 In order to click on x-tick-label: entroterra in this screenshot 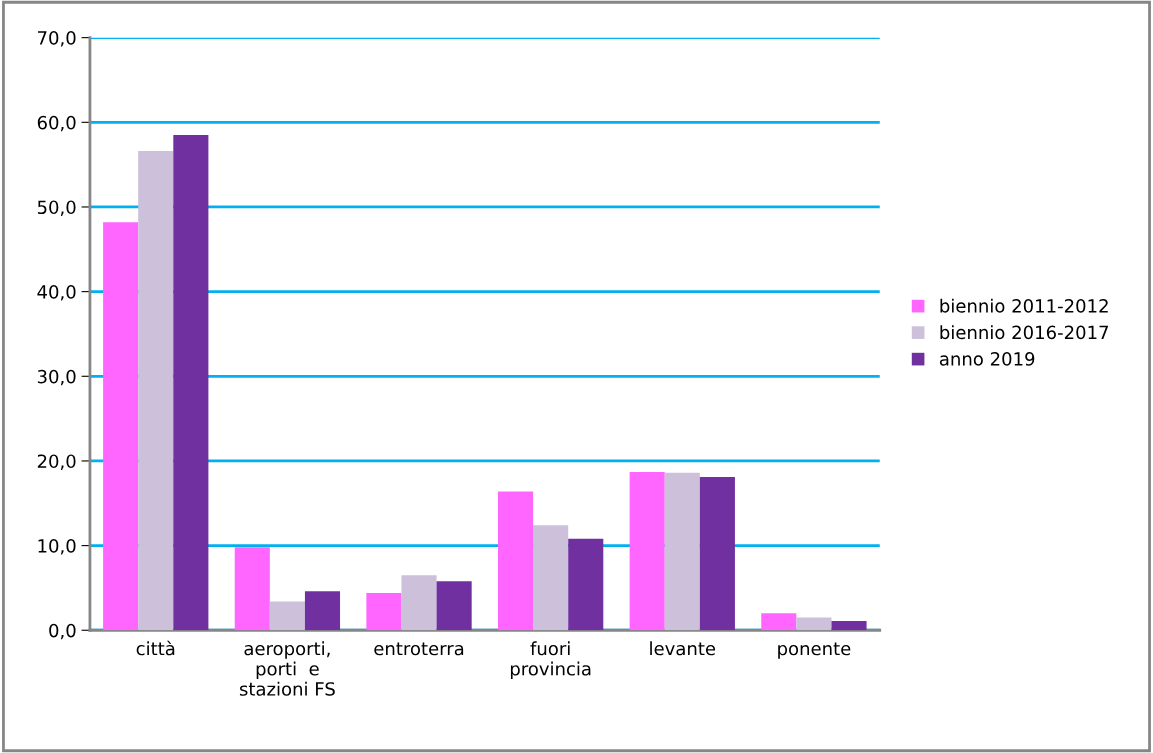, I will do `click(419, 649)`.